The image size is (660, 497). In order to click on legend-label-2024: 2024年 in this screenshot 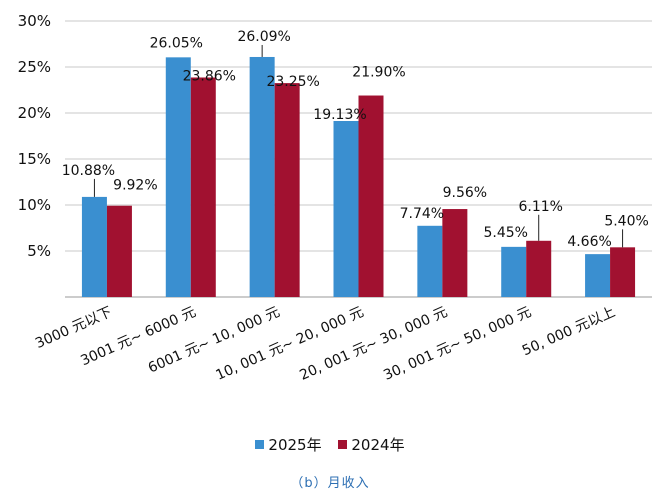, I will do `click(378, 445)`.